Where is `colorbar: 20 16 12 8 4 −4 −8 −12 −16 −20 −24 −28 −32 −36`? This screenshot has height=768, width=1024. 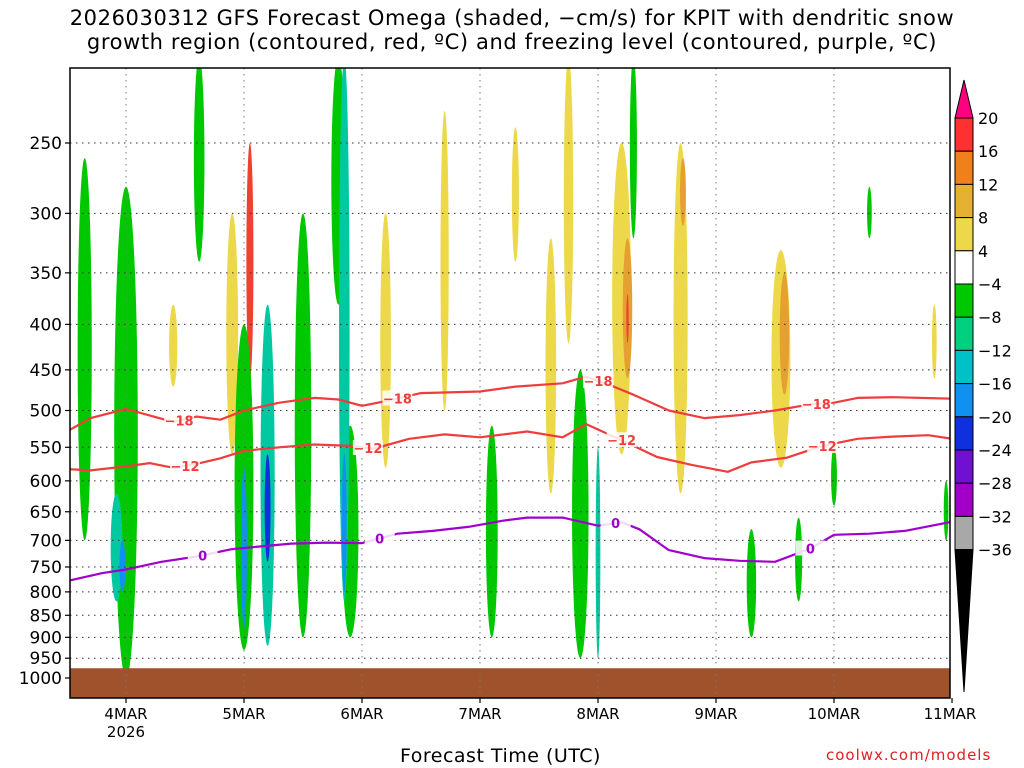
colorbar: 20 16 12 8 4 −4 −8 −12 −16 −20 −24 −28 −32 −36 is located at coordinates (983, 386).